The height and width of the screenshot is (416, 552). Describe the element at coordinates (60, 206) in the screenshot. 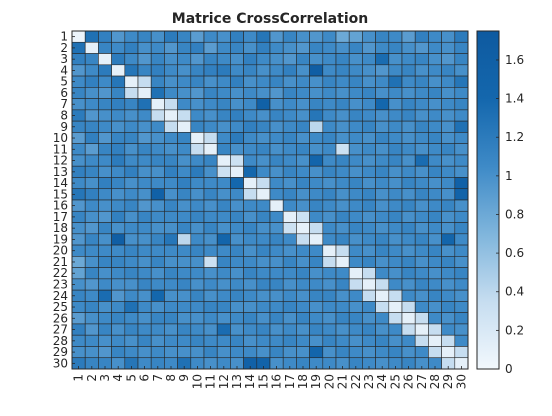

I see `y-tick-label: 16` at that location.